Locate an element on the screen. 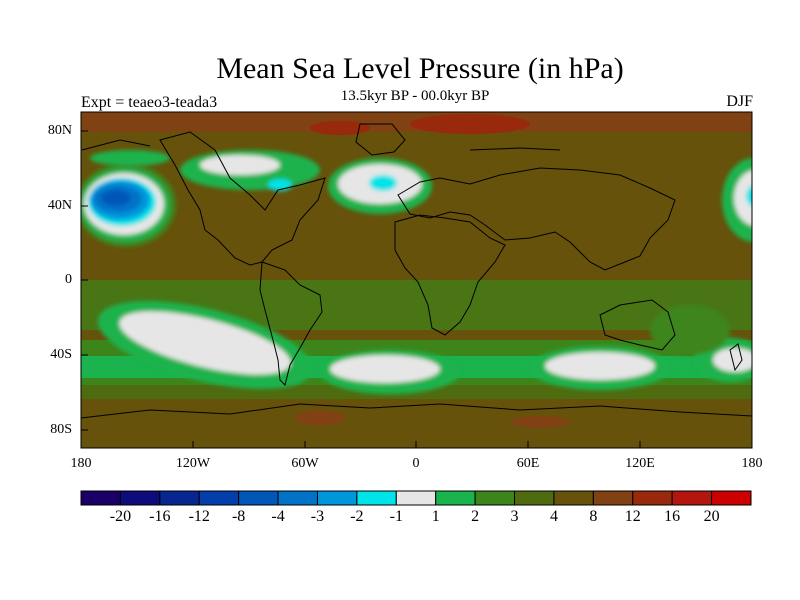 This screenshot has width=800, height=600. x-tick-label: 60E is located at coordinates (528, 463).